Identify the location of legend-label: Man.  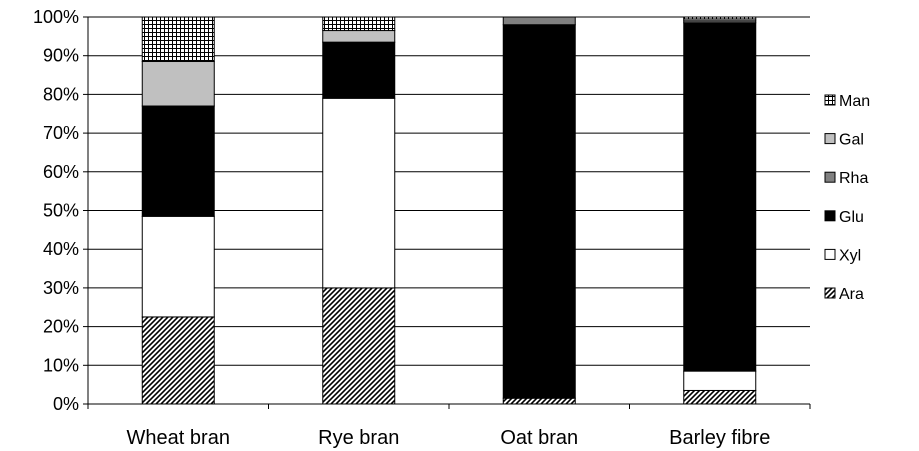
(854, 101).